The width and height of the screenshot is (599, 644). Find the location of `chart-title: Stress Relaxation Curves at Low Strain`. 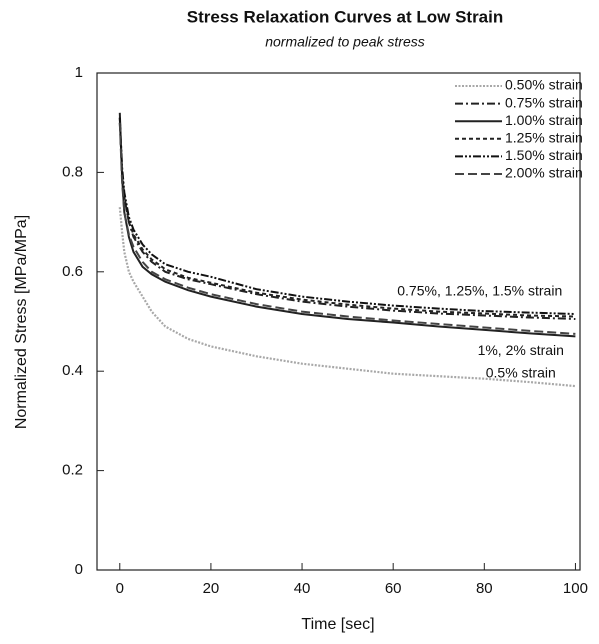

chart-title: Stress Relaxation Curves at Low Strain is located at coordinates (345, 16).